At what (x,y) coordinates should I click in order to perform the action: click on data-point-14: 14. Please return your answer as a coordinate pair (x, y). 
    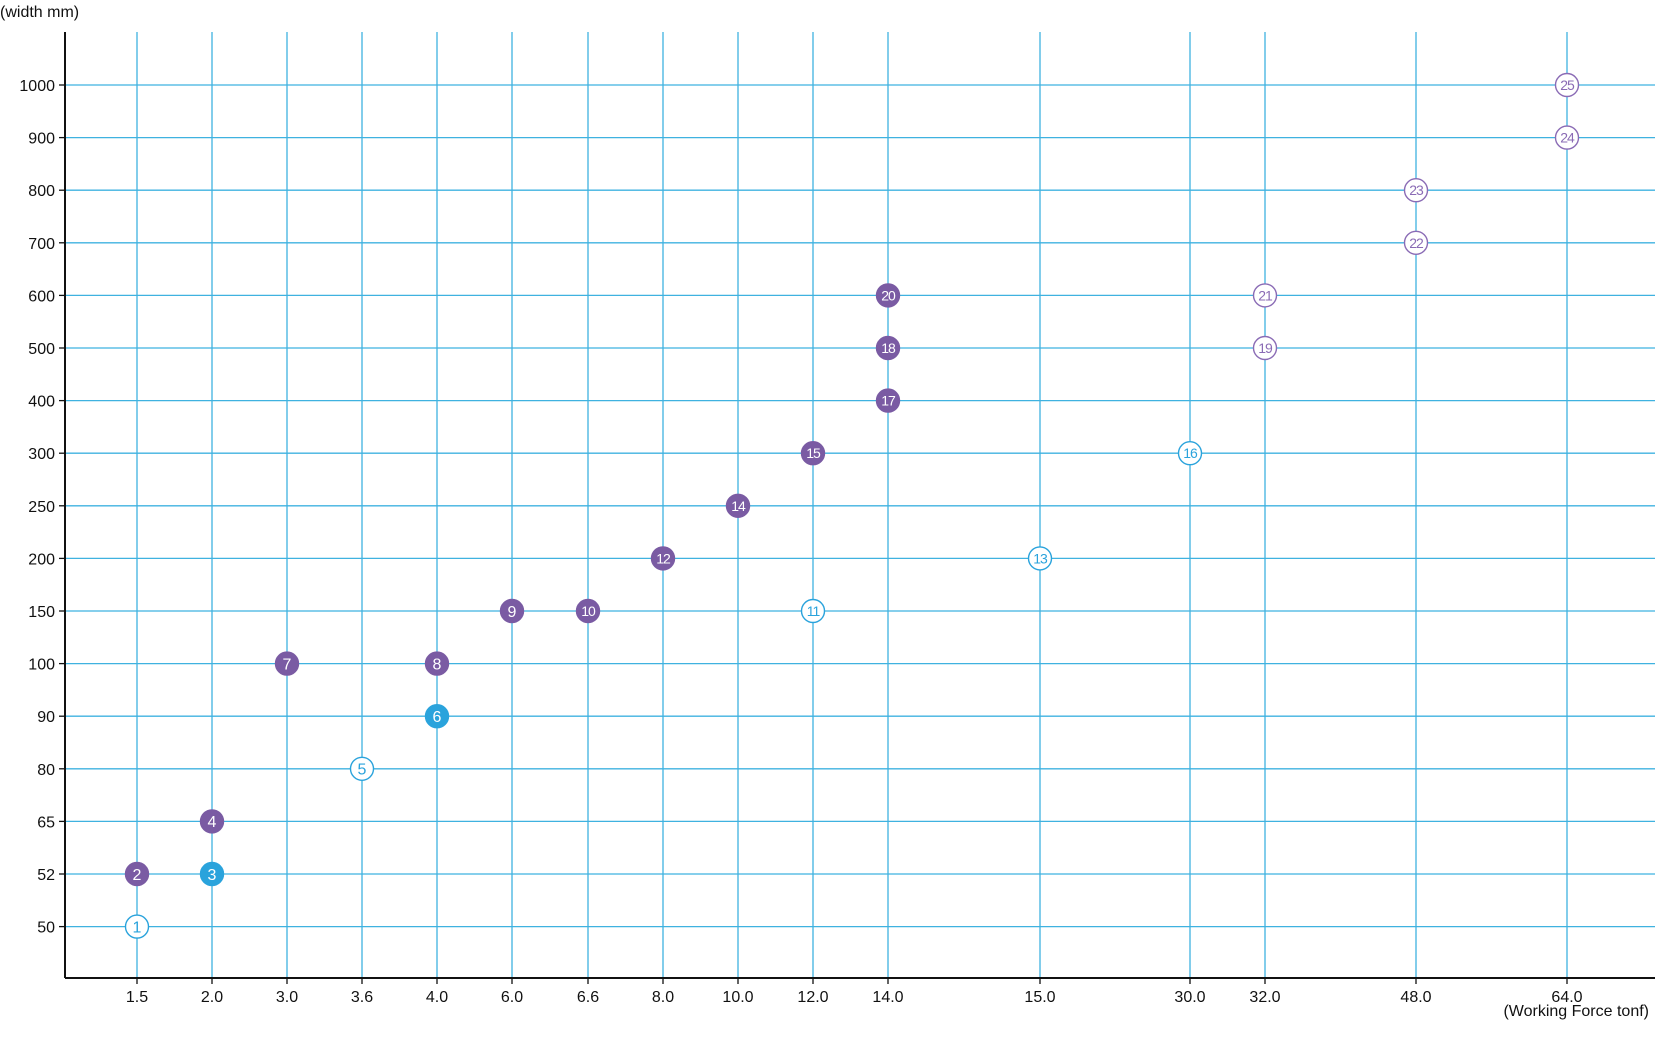
    Looking at the image, I should click on (738, 505).